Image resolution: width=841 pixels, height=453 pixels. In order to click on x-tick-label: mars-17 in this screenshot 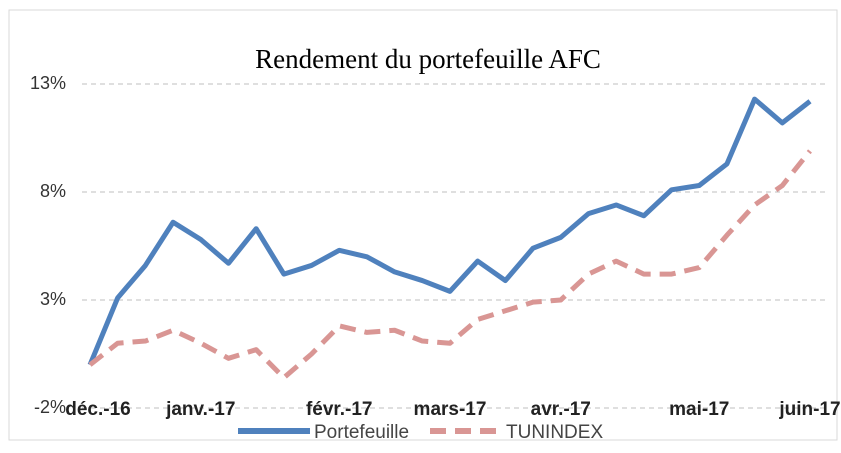, I will do `click(450, 409)`.